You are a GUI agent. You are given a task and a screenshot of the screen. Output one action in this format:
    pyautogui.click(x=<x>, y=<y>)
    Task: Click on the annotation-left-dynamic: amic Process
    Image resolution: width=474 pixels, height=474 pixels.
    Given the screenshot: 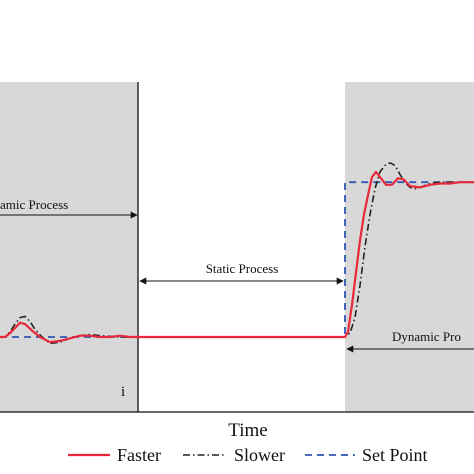 What is the action you would take?
    pyautogui.click(x=34, y=204)
    